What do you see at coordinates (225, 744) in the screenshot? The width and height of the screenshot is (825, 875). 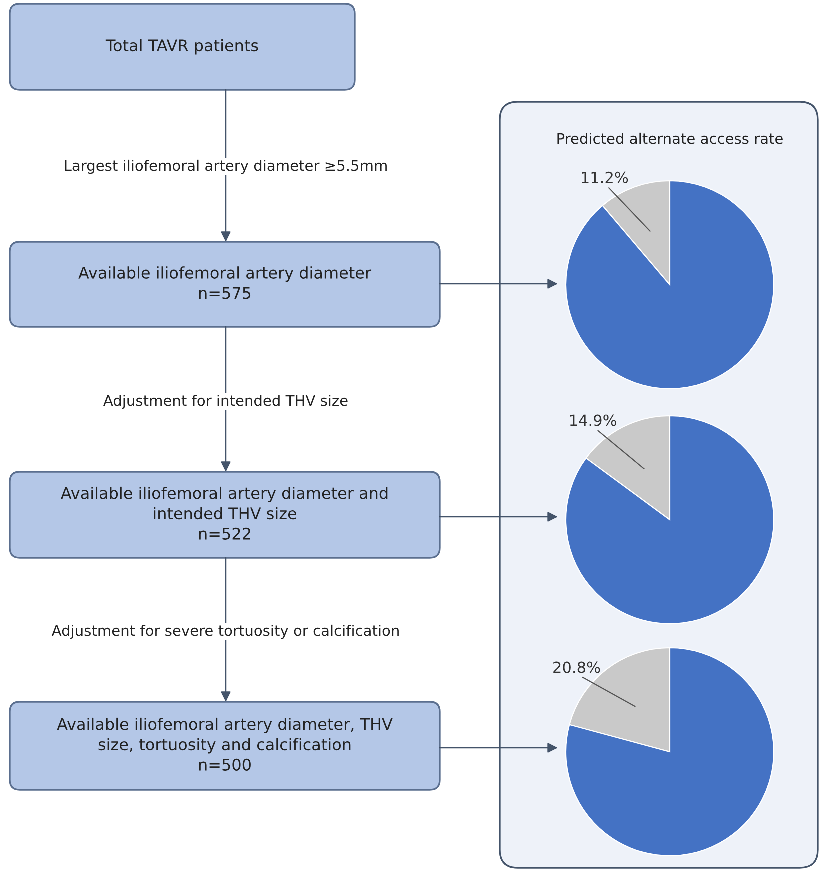 I see `text: Available iliofemoral artery diameter, THV size, tortuosity and calcification n=500` at bounding box center [225, 744].